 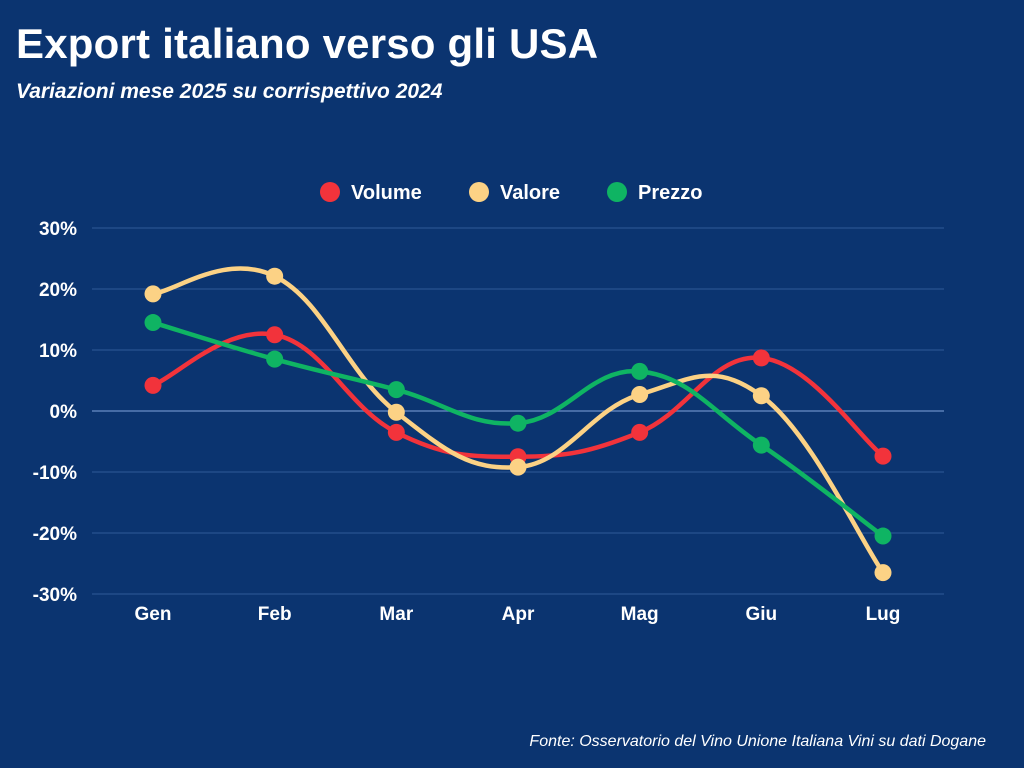 What do you see at coordinates (153, 614) in the screenshot?
I see `x-tick-label: Gen` at bounding box center [153, 614].